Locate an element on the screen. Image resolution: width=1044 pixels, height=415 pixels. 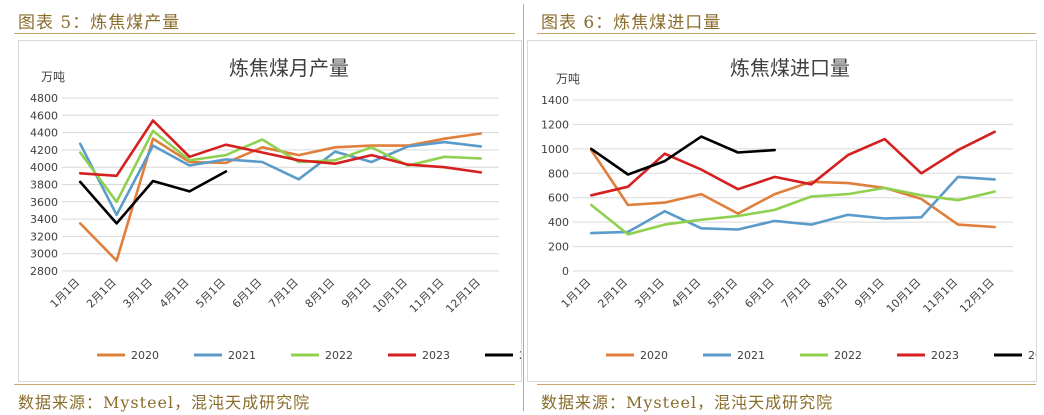
y-tick-label: 3800 is located at coordinates (44, 185).